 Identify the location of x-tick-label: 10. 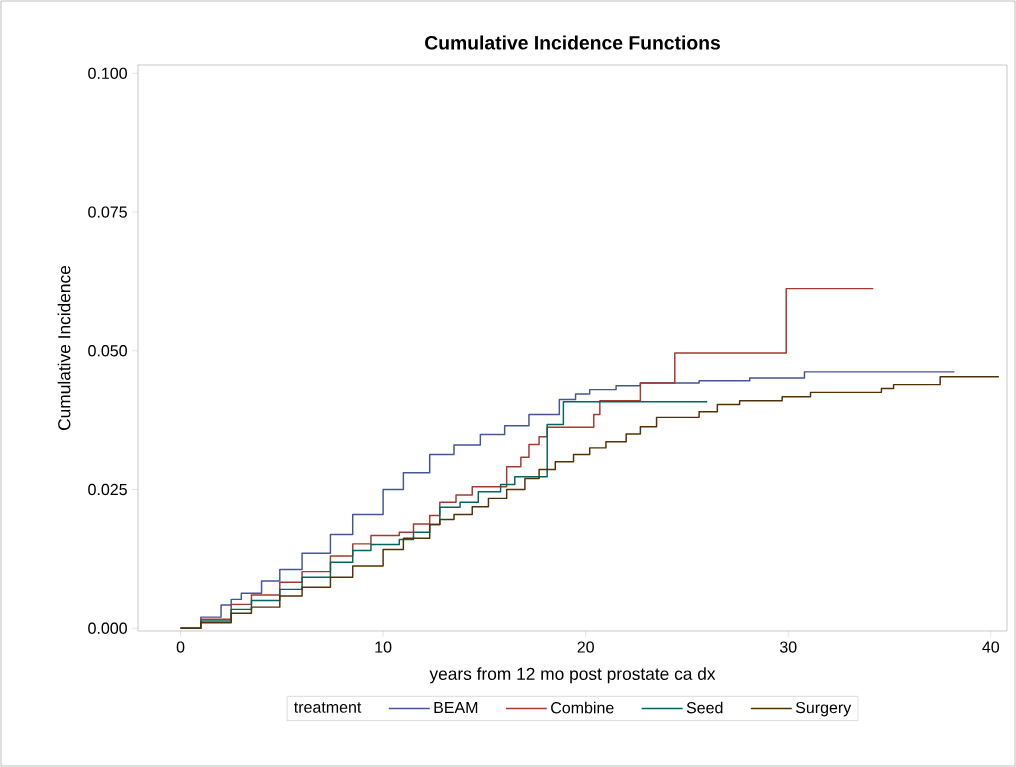
(383, 647).